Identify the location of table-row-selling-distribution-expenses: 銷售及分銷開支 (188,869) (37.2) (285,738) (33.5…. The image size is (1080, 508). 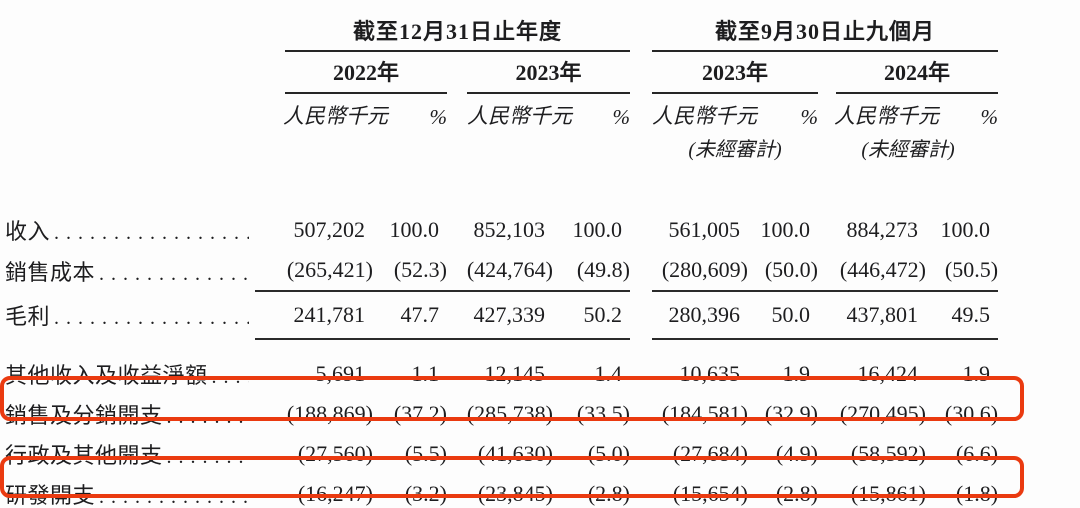
(501, 414).